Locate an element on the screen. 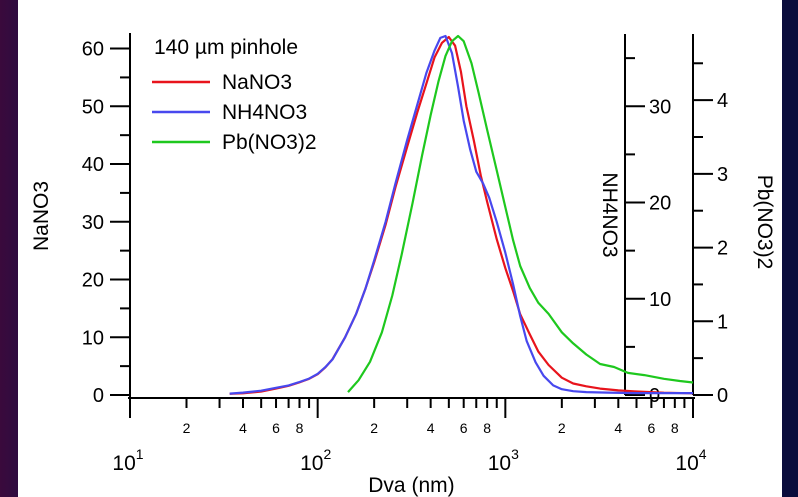  y-right-tick-label: 3 is located at coordinates (722, 175).